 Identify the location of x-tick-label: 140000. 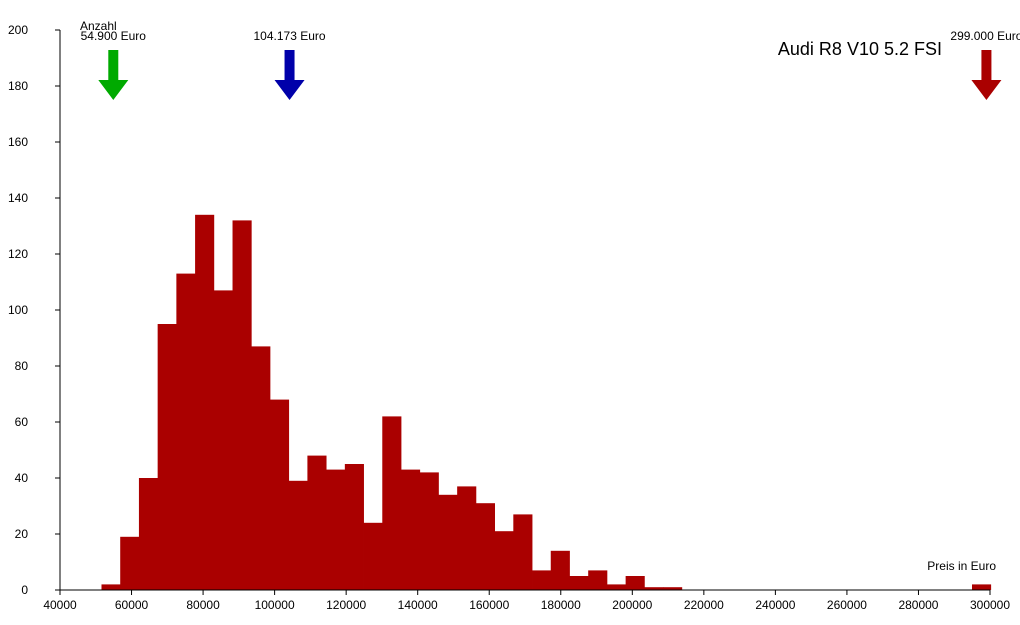
(418, 605).